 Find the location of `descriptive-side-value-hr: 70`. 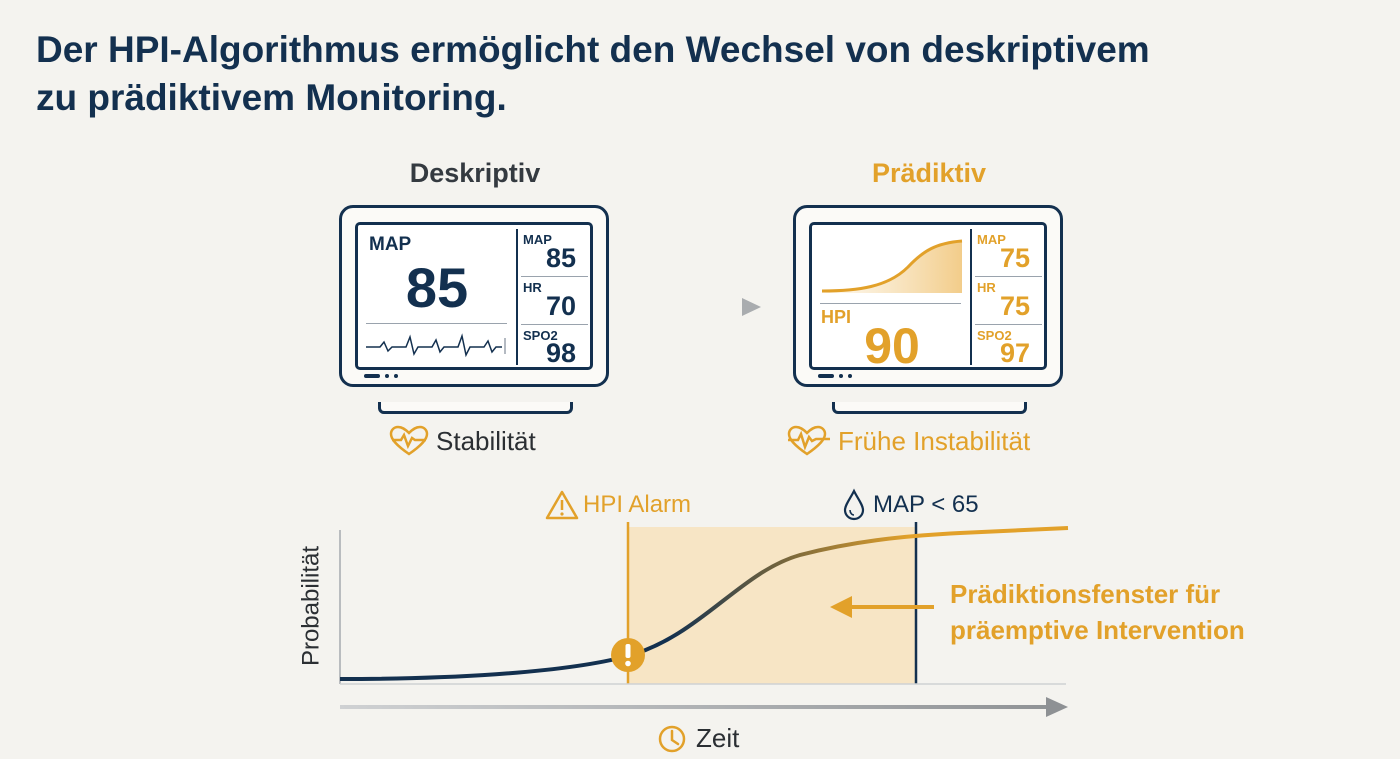

descriptive-side-value-hr: 70 is located at coordinates (561, 306).